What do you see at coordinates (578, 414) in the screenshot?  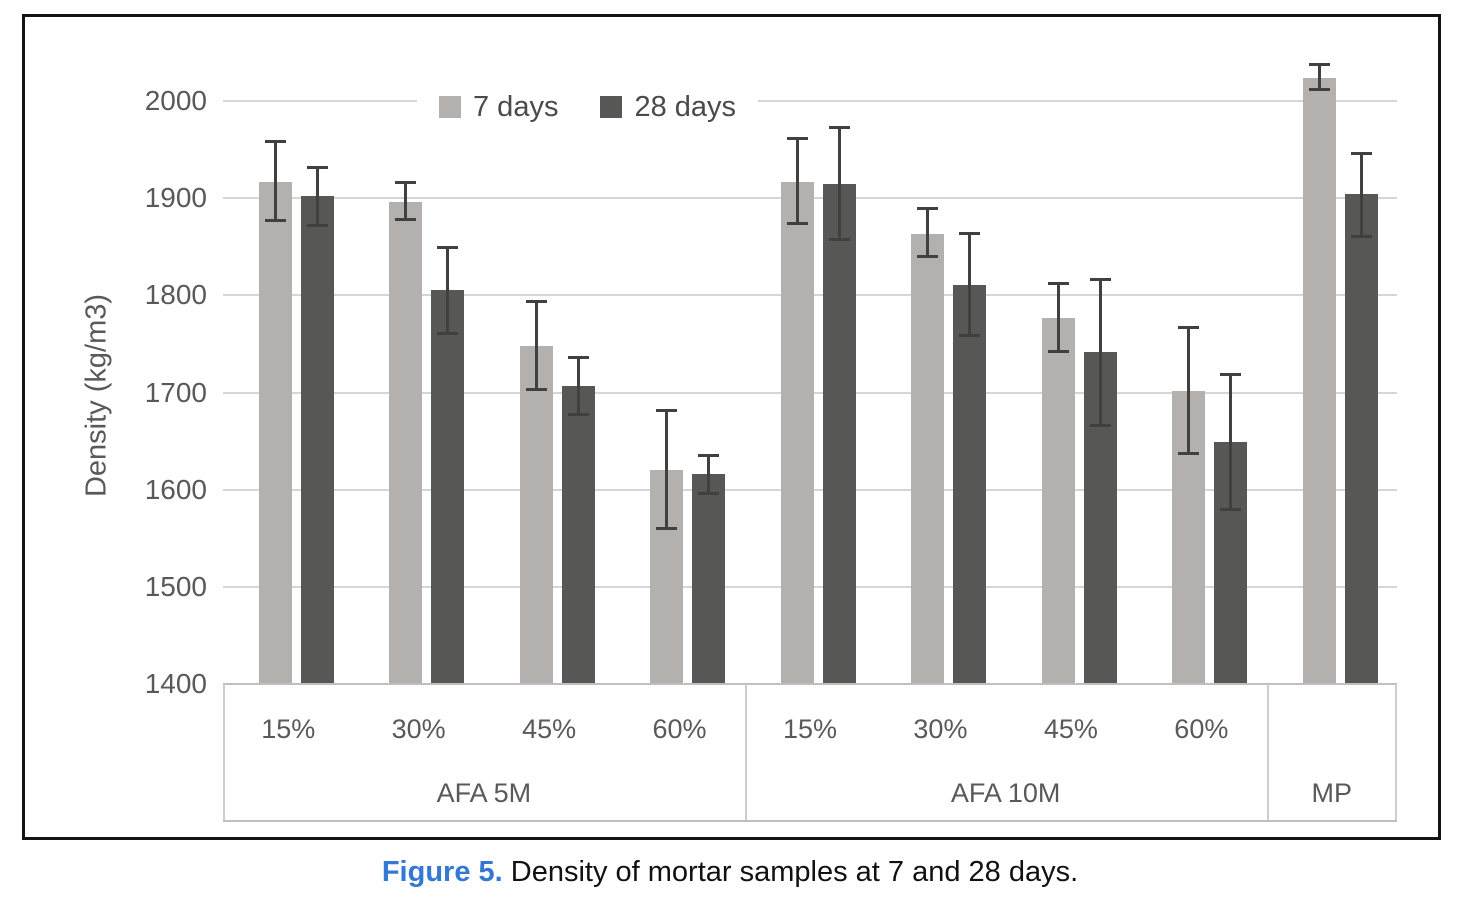 I see `error-cap-bottom-28-days-afa-5m-45-` at bounding box center [578, 414].